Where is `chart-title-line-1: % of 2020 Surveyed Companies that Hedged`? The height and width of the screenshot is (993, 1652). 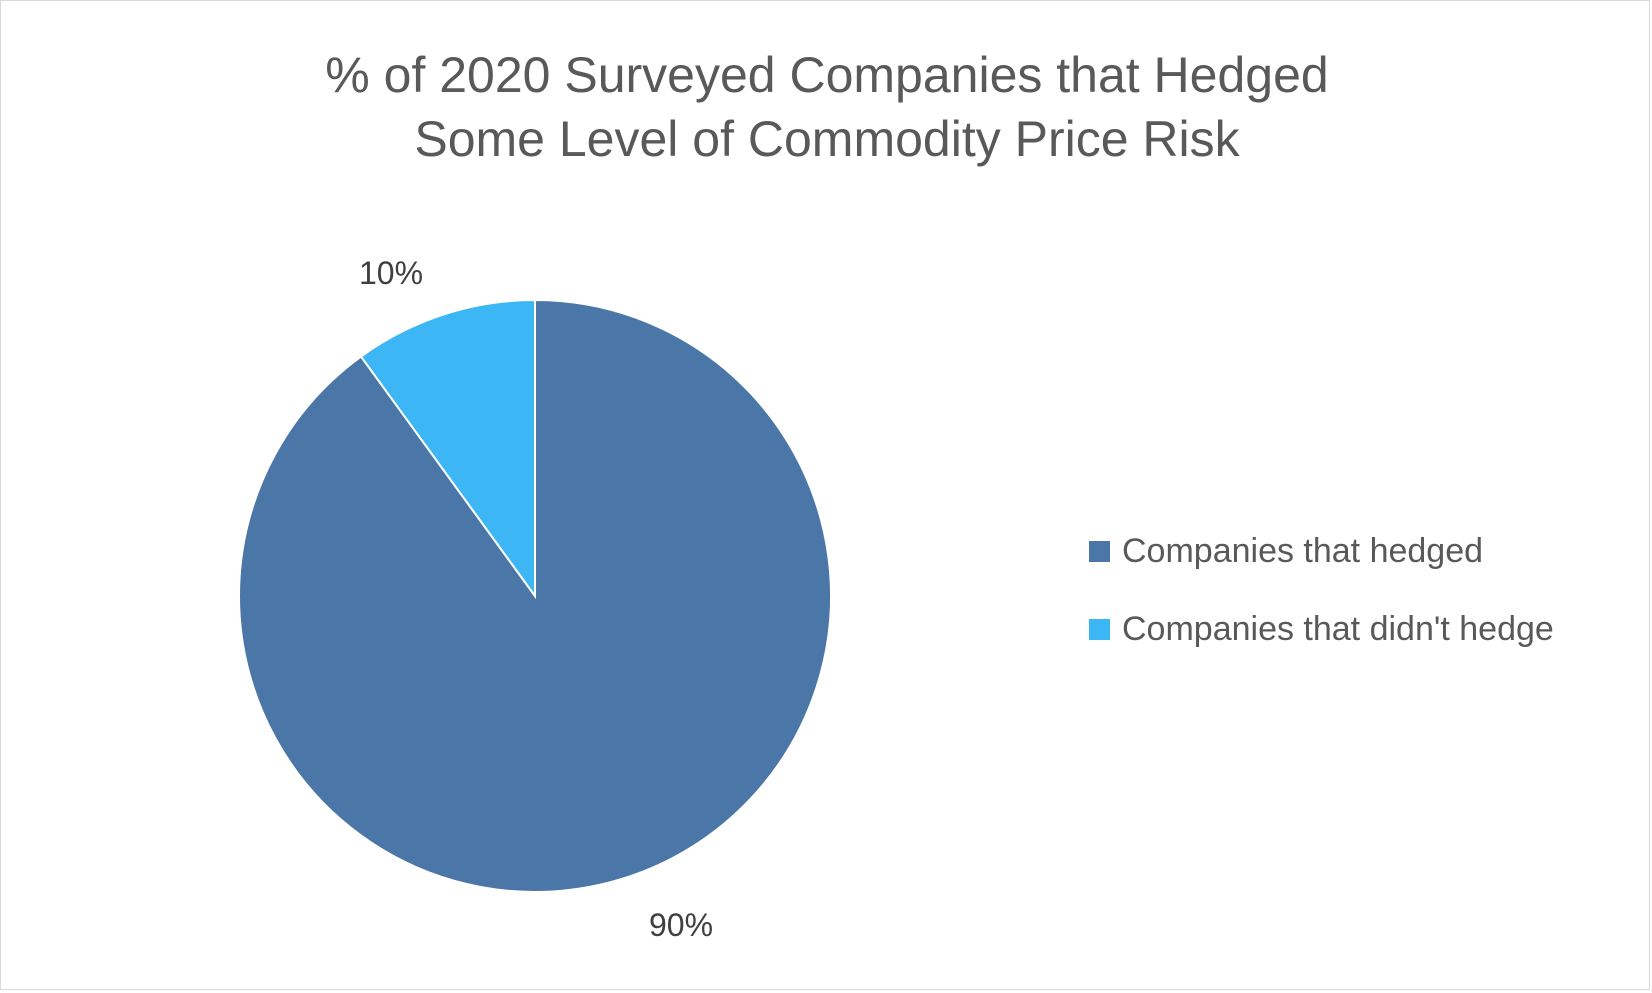 chart-title-line-1: % of 2020 Surveyed Companies that Hedged is located at coordinates (827, 75).